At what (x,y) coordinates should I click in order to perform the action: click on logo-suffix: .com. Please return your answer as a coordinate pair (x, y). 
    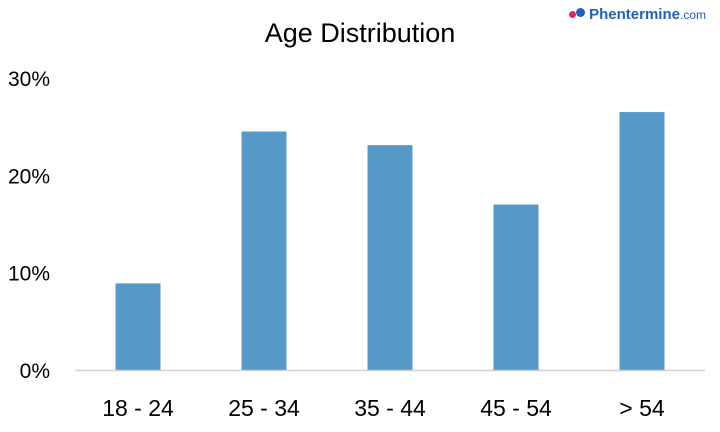
    Looking at the image, I should click on (692, 15).